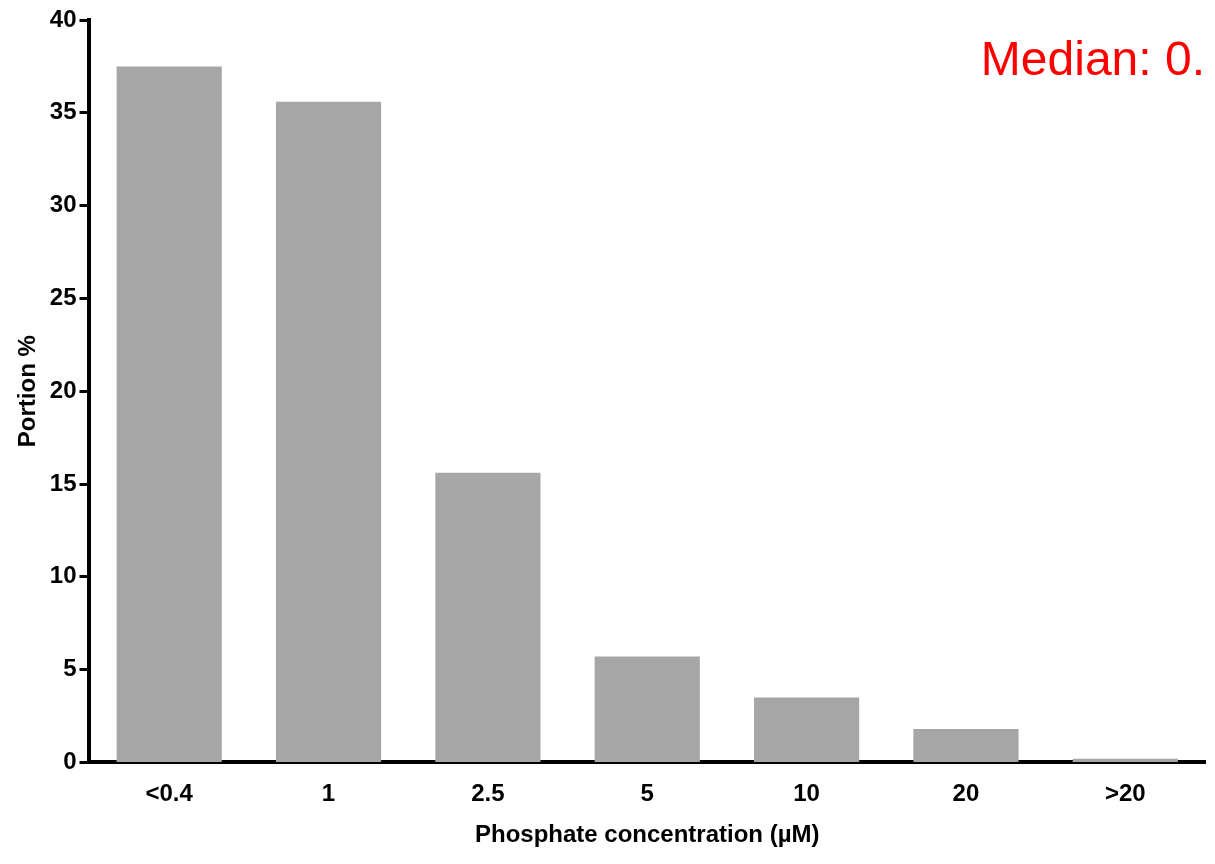  Describe the element at coordinates (1125, 793) in the screenshot. I see `x-tick-label: >20` at that location.